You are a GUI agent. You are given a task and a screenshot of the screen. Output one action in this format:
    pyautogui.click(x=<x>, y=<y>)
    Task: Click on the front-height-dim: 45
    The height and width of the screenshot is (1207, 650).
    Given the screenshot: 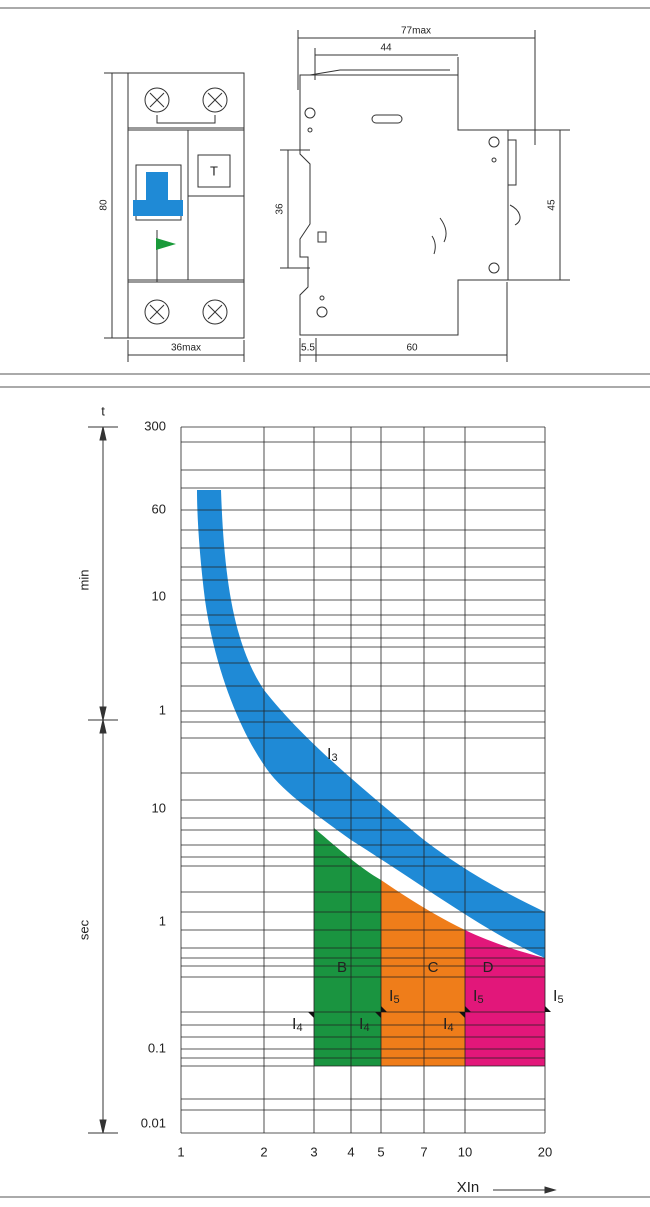 What is the action you would take?
    pyautogui.click(x=552, y=205)
    